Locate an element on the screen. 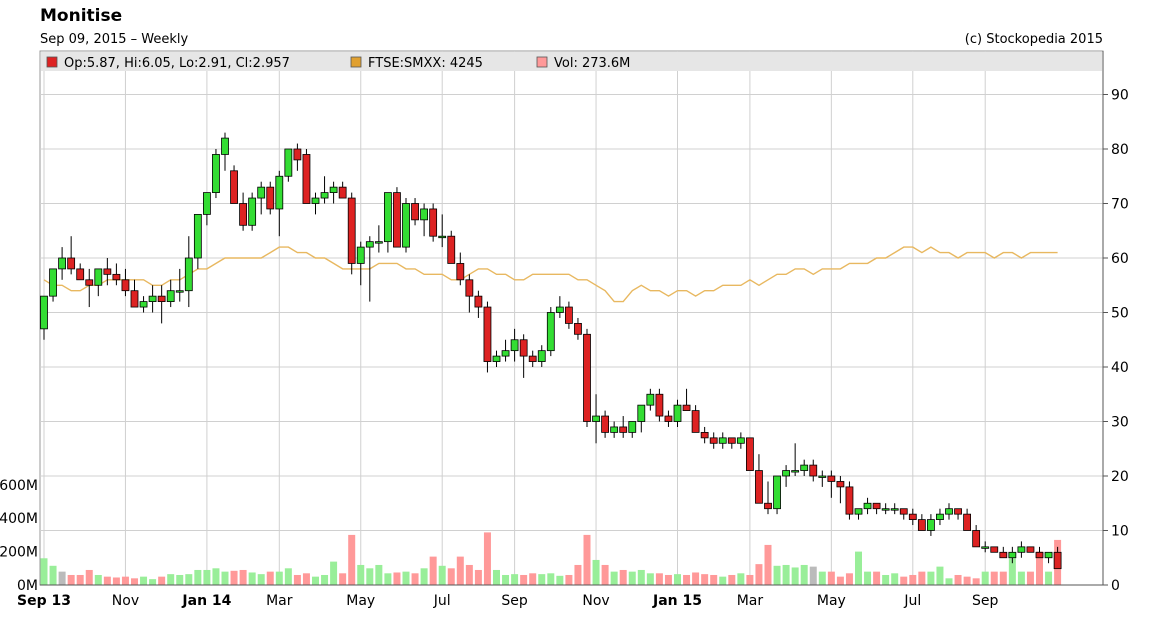  price-tick-label: 0 is located at coordinates (1115, 586).